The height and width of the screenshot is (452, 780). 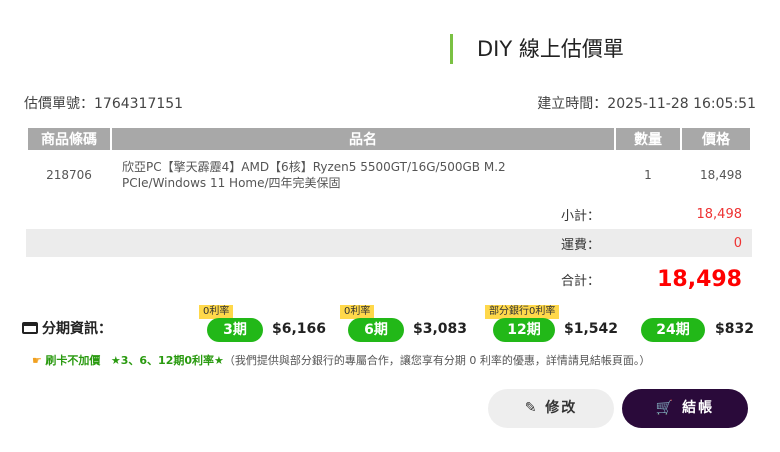 I want to click on header-name: 品名, so click(x=363, y=139).